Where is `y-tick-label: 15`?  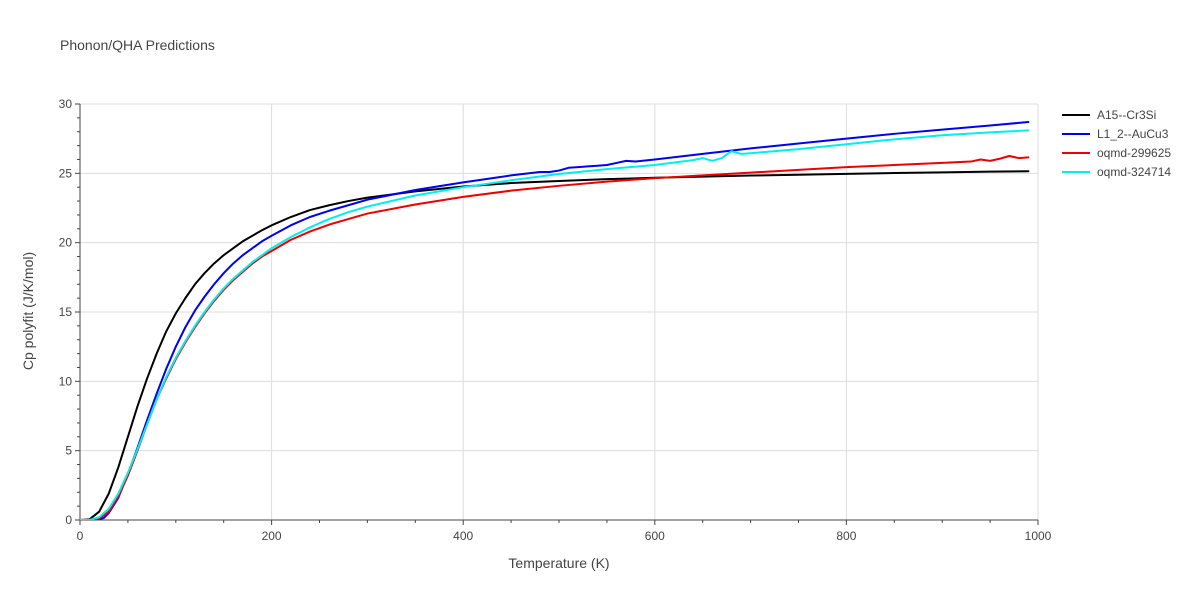
y-tick-label: 15 is located at coordinates (66, 312).